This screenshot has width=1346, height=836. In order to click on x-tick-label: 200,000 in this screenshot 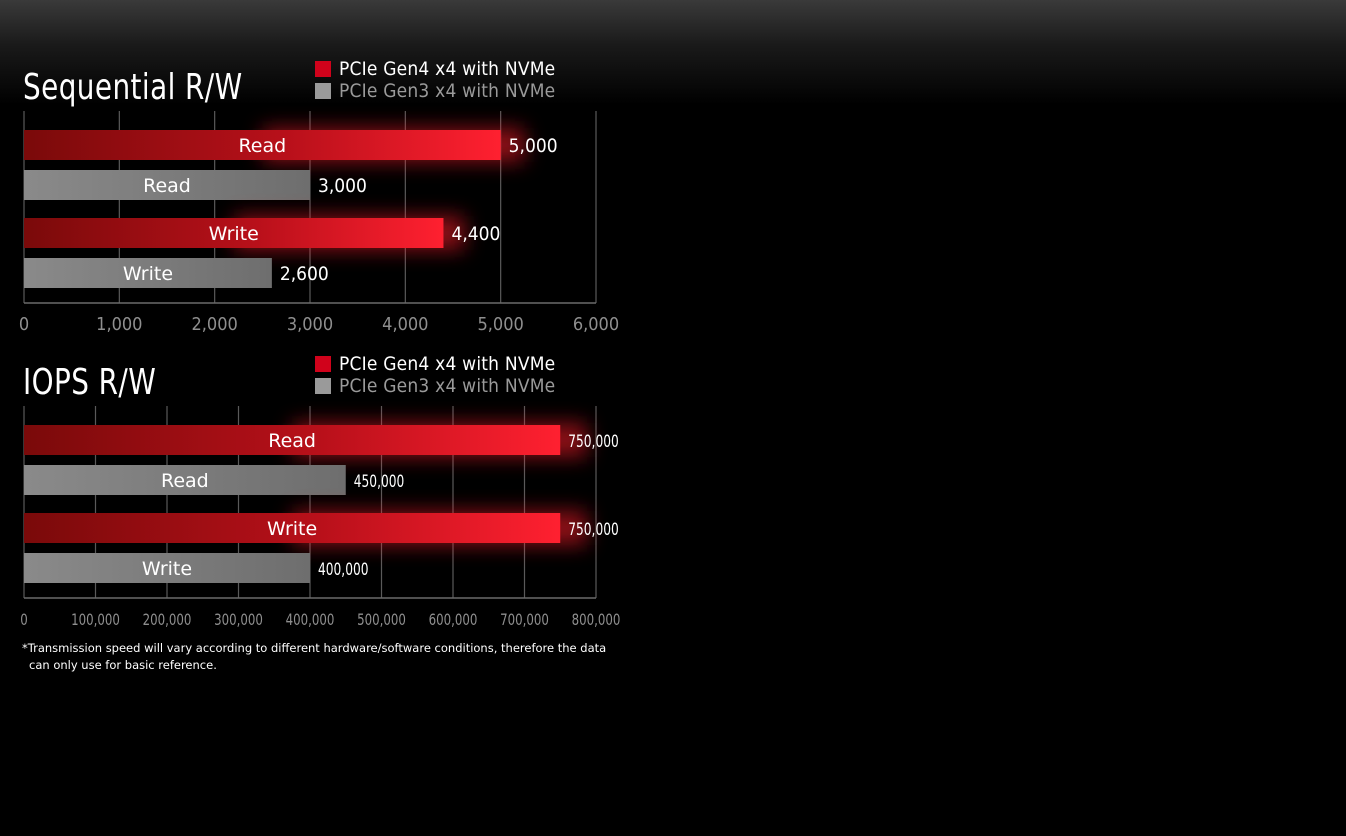, I will do `click(167, 620)`.